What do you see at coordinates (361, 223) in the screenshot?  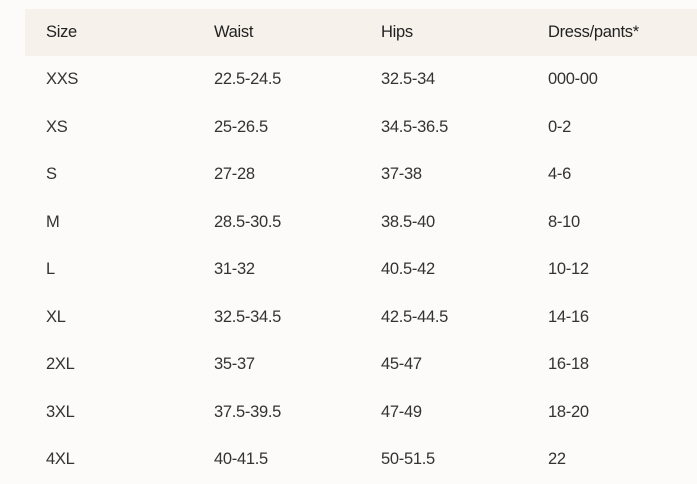 I see `table-row: M 28.5-30.5 38.5-40 8-10` at bounding box center [361, 223].